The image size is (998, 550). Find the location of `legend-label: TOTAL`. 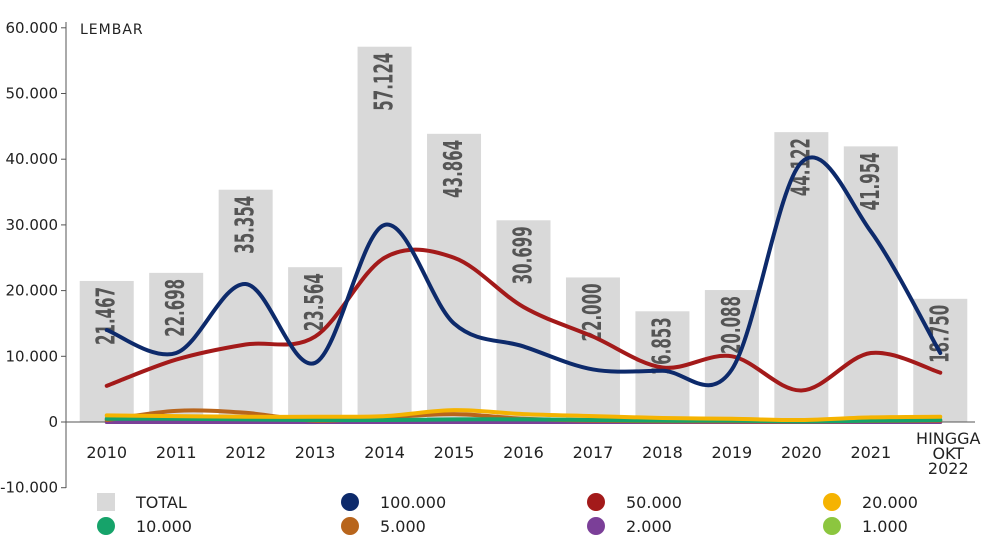

legend-label: TOTAL is located at coordinates (161, 502).